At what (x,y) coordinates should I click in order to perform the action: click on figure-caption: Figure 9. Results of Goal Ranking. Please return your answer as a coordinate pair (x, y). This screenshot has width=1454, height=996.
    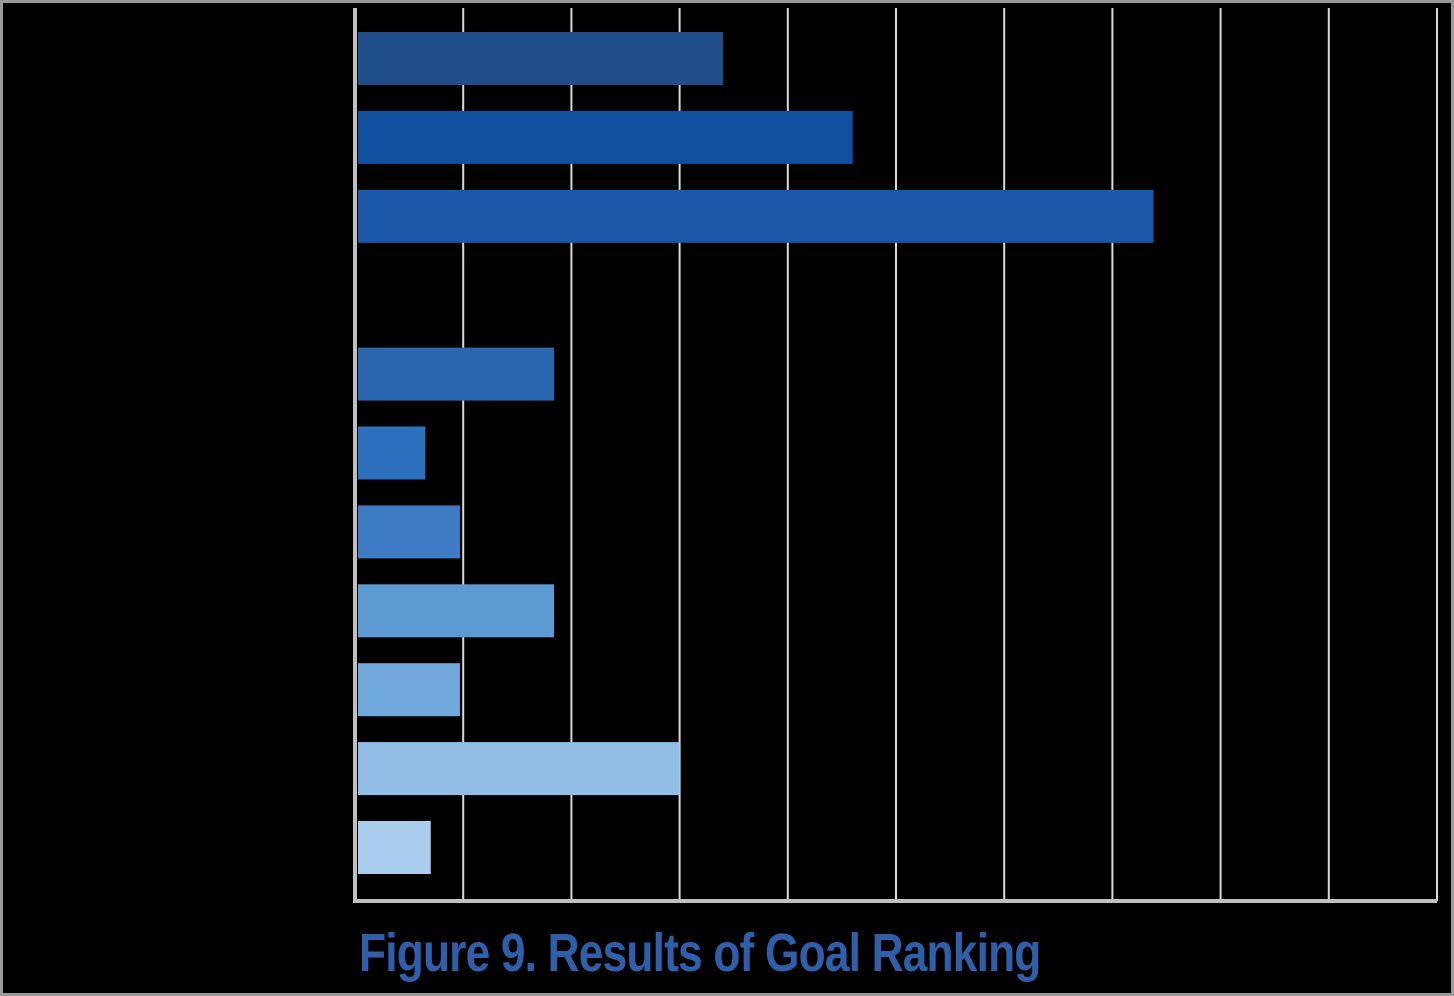
    Looking at the image, I should click on (700, 953).